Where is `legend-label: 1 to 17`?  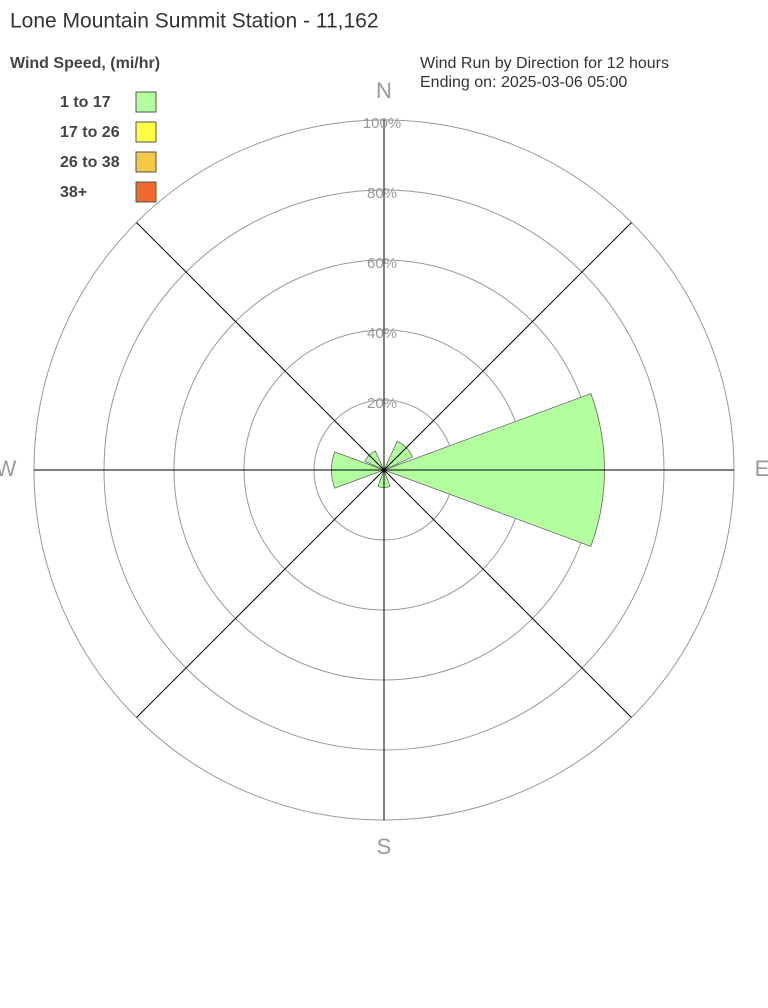
legend-label: 1 to 17 is located at coordinates (85, 102).